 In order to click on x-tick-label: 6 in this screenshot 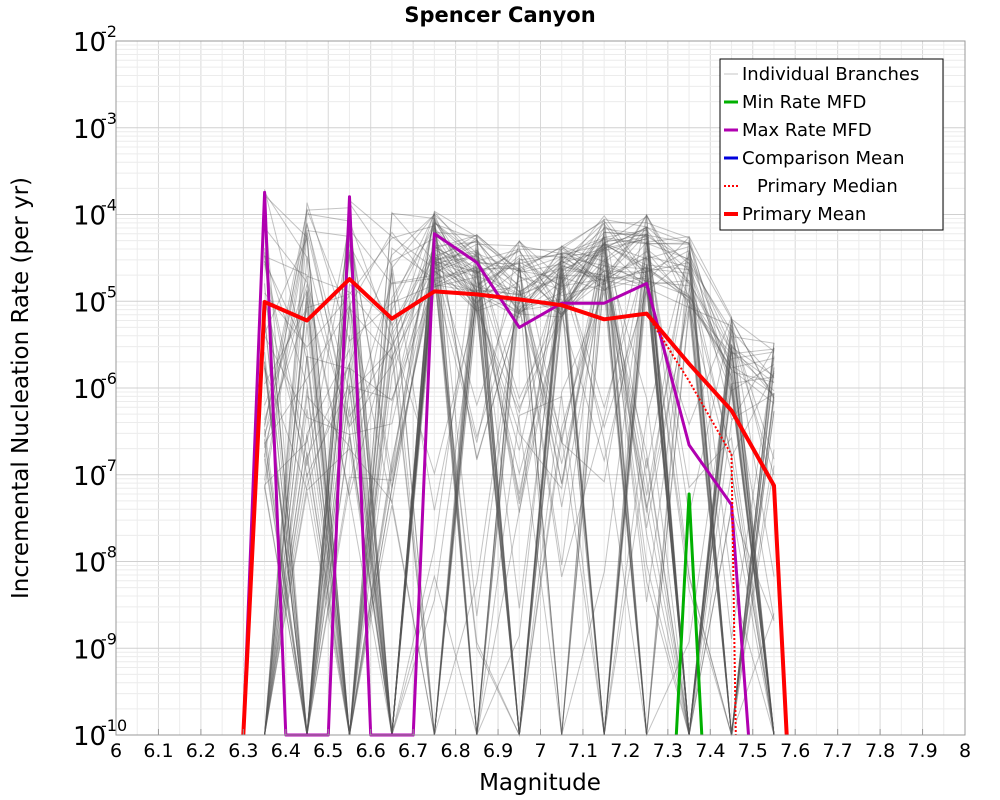, I will do `click(116, 751)`.